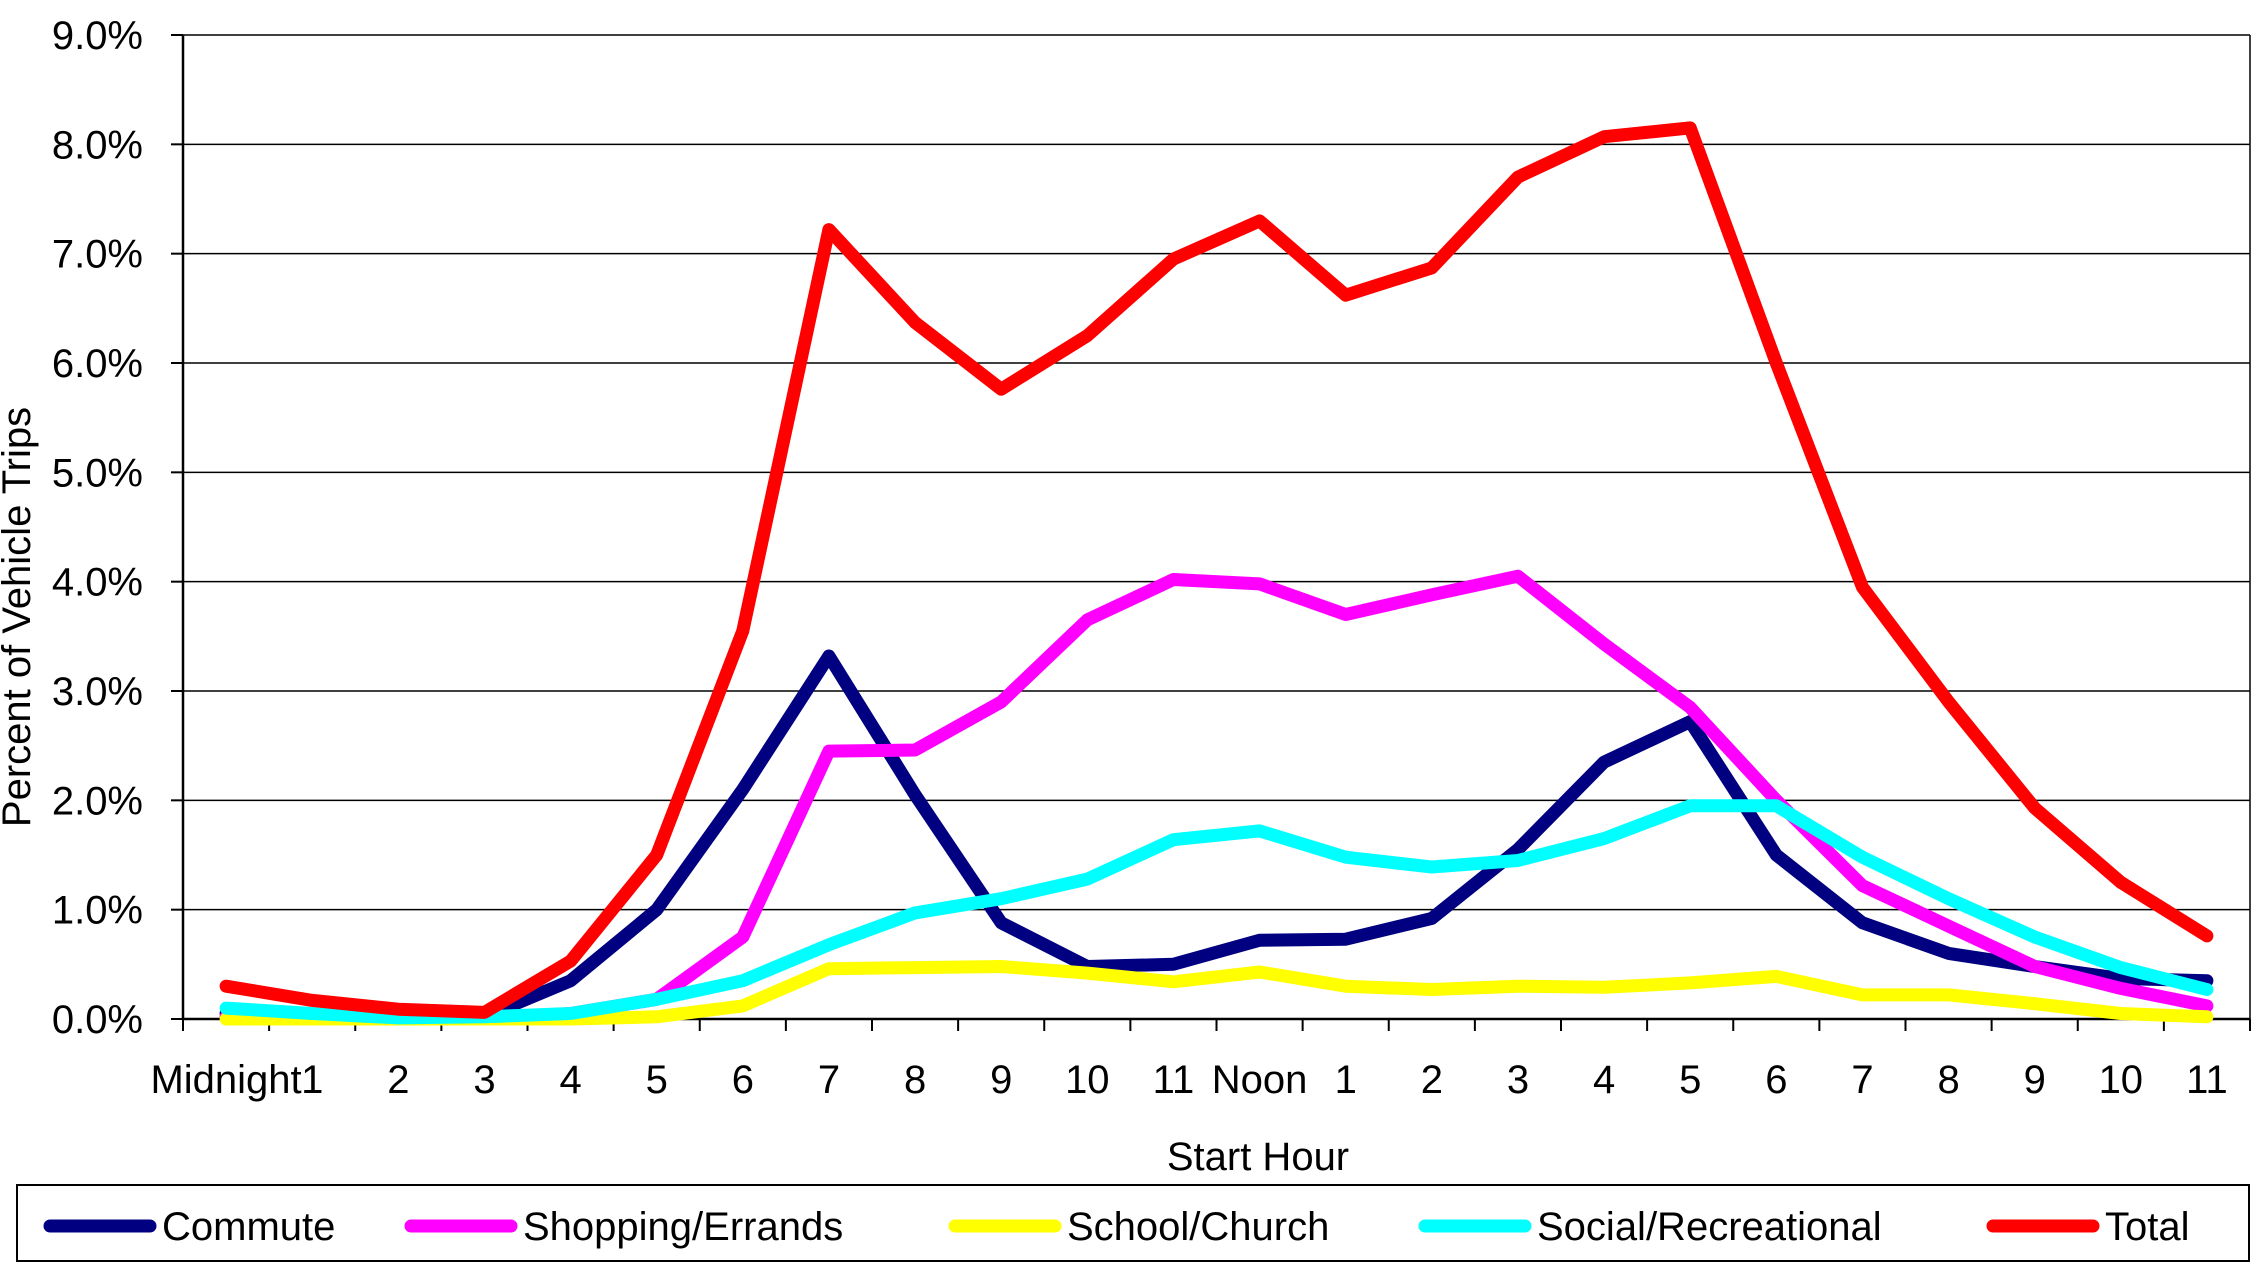 This screenshot has height=1264, width=2258. What do you see at coordinates (248, 1227) in the screenshot?
I see `legend-label: Commute` at bounding box center [248, 1227].